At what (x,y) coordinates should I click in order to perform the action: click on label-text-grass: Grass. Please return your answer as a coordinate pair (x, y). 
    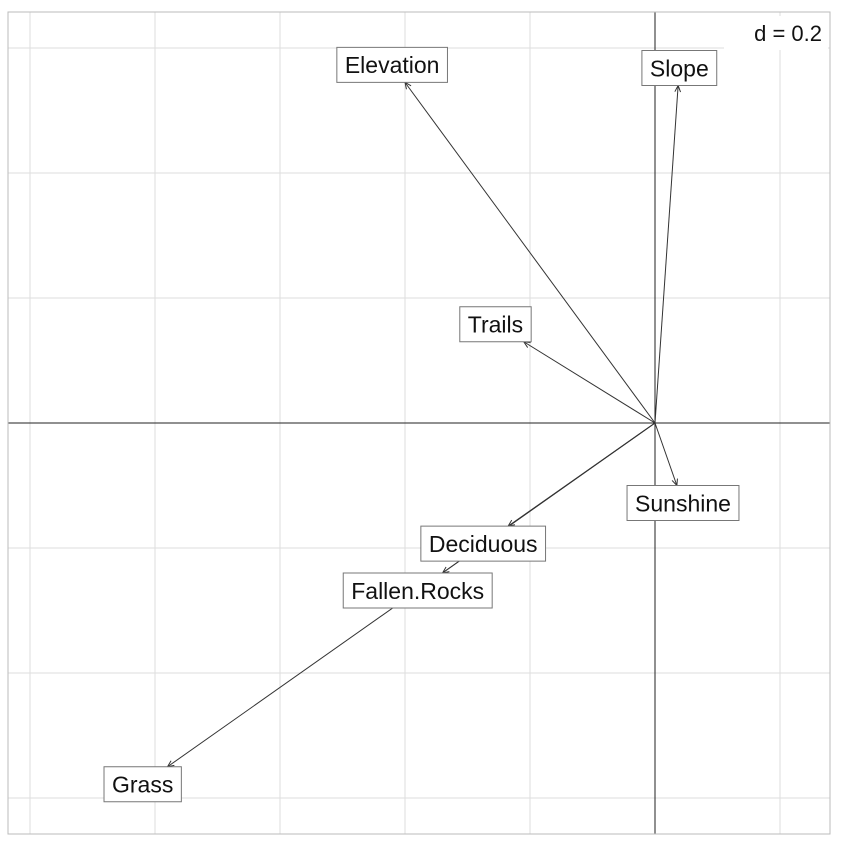
    Looking at the image, I should click on (142, 785).